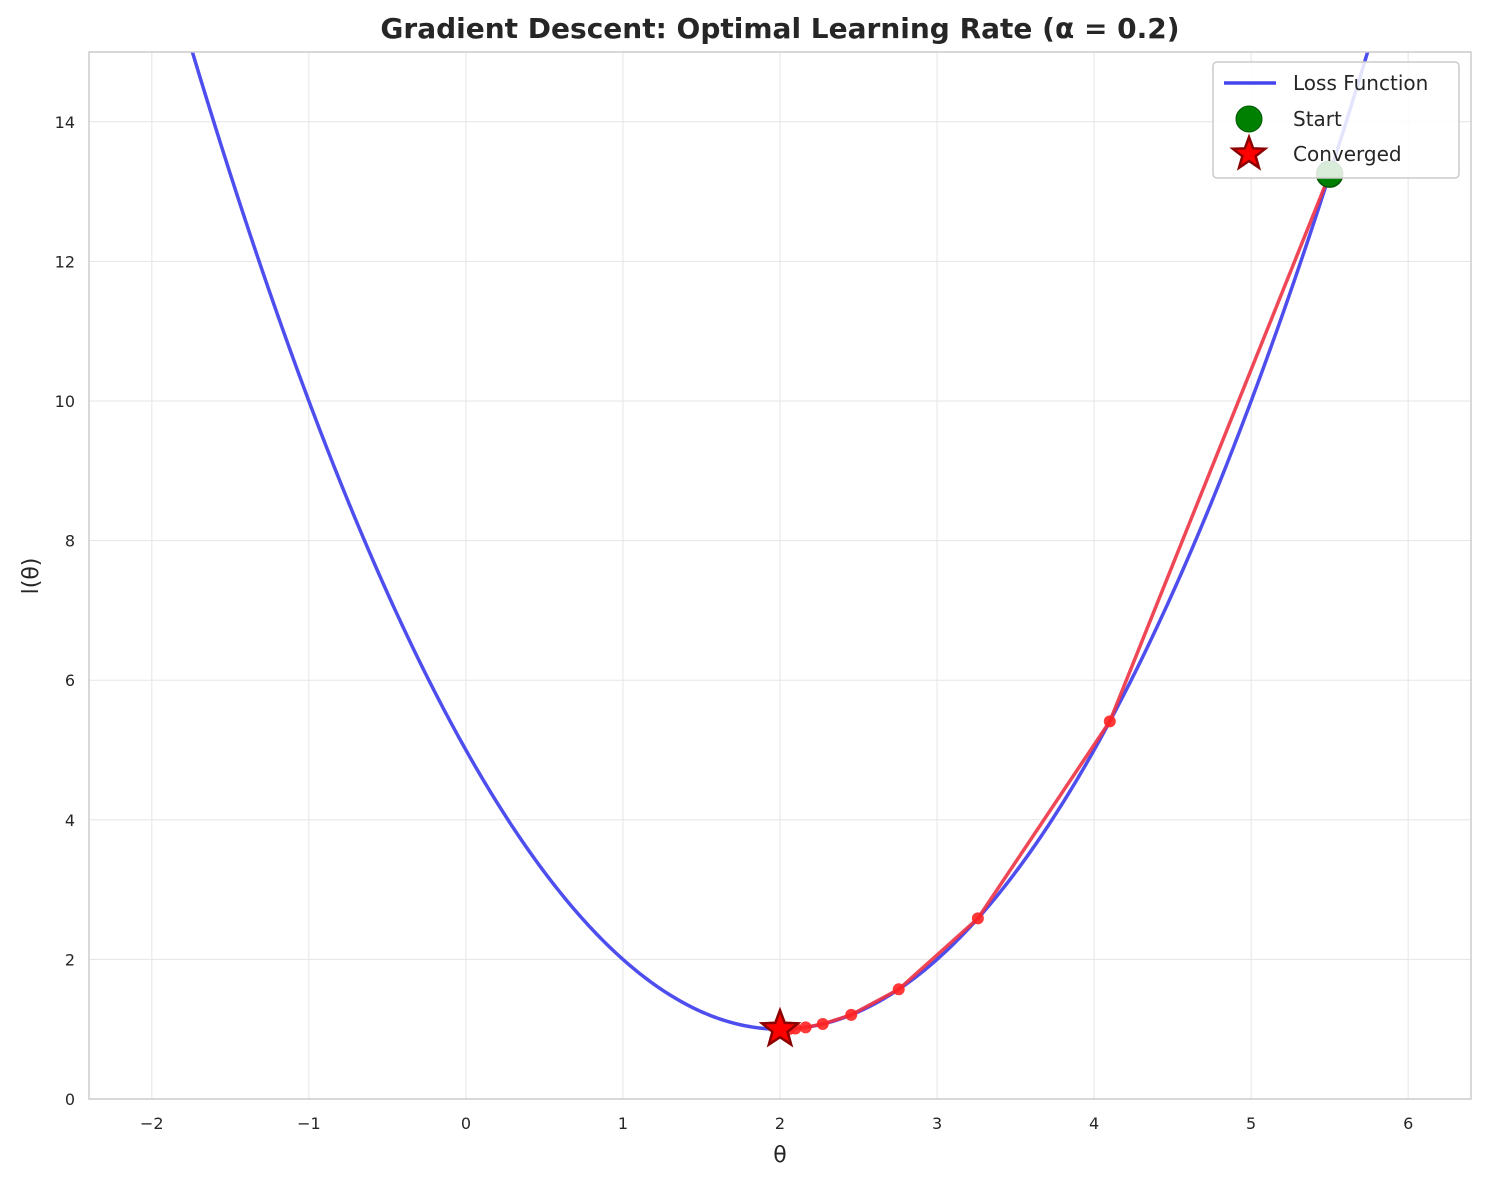 The image size is (1486, 1184). What do you see at coordinates (31, 576) in the screenshot?
I see `y-axis-label: l(θ)` at bounding box center [31, 576].